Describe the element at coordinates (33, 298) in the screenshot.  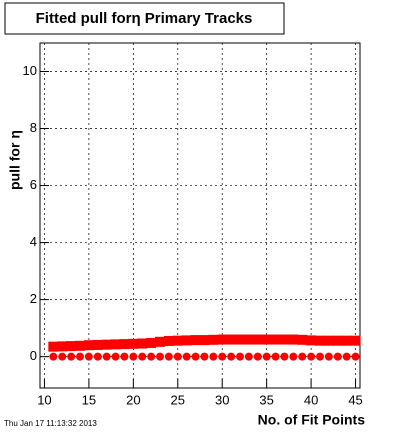
I see `y-tick-label: 2` at that location.